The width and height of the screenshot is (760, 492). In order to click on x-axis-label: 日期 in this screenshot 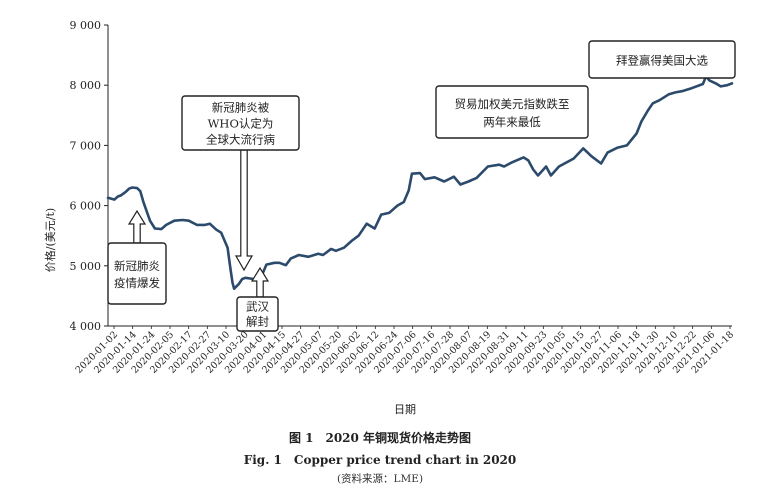, I will do `click(405, 409)`.